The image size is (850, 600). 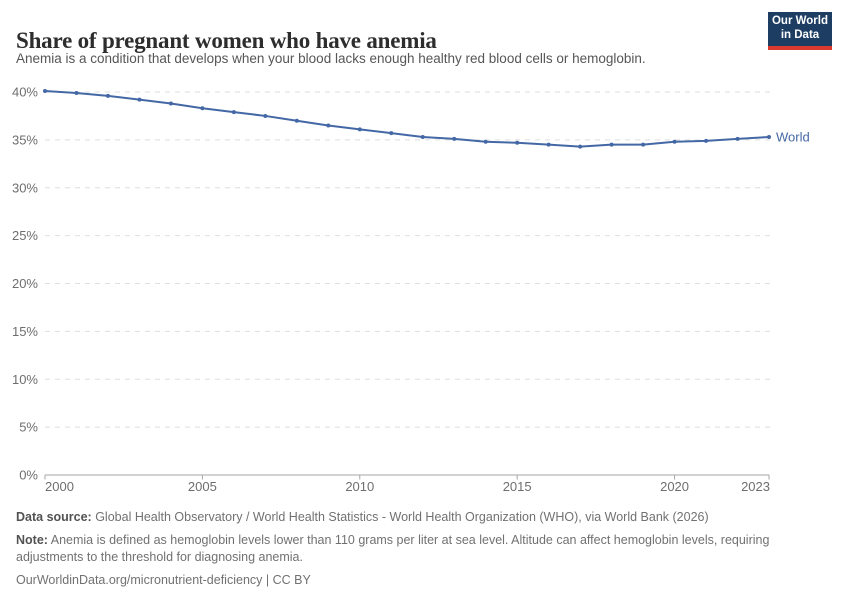 I want to click on y-axis-tick-label: 40%, so click(x=25, y=92).